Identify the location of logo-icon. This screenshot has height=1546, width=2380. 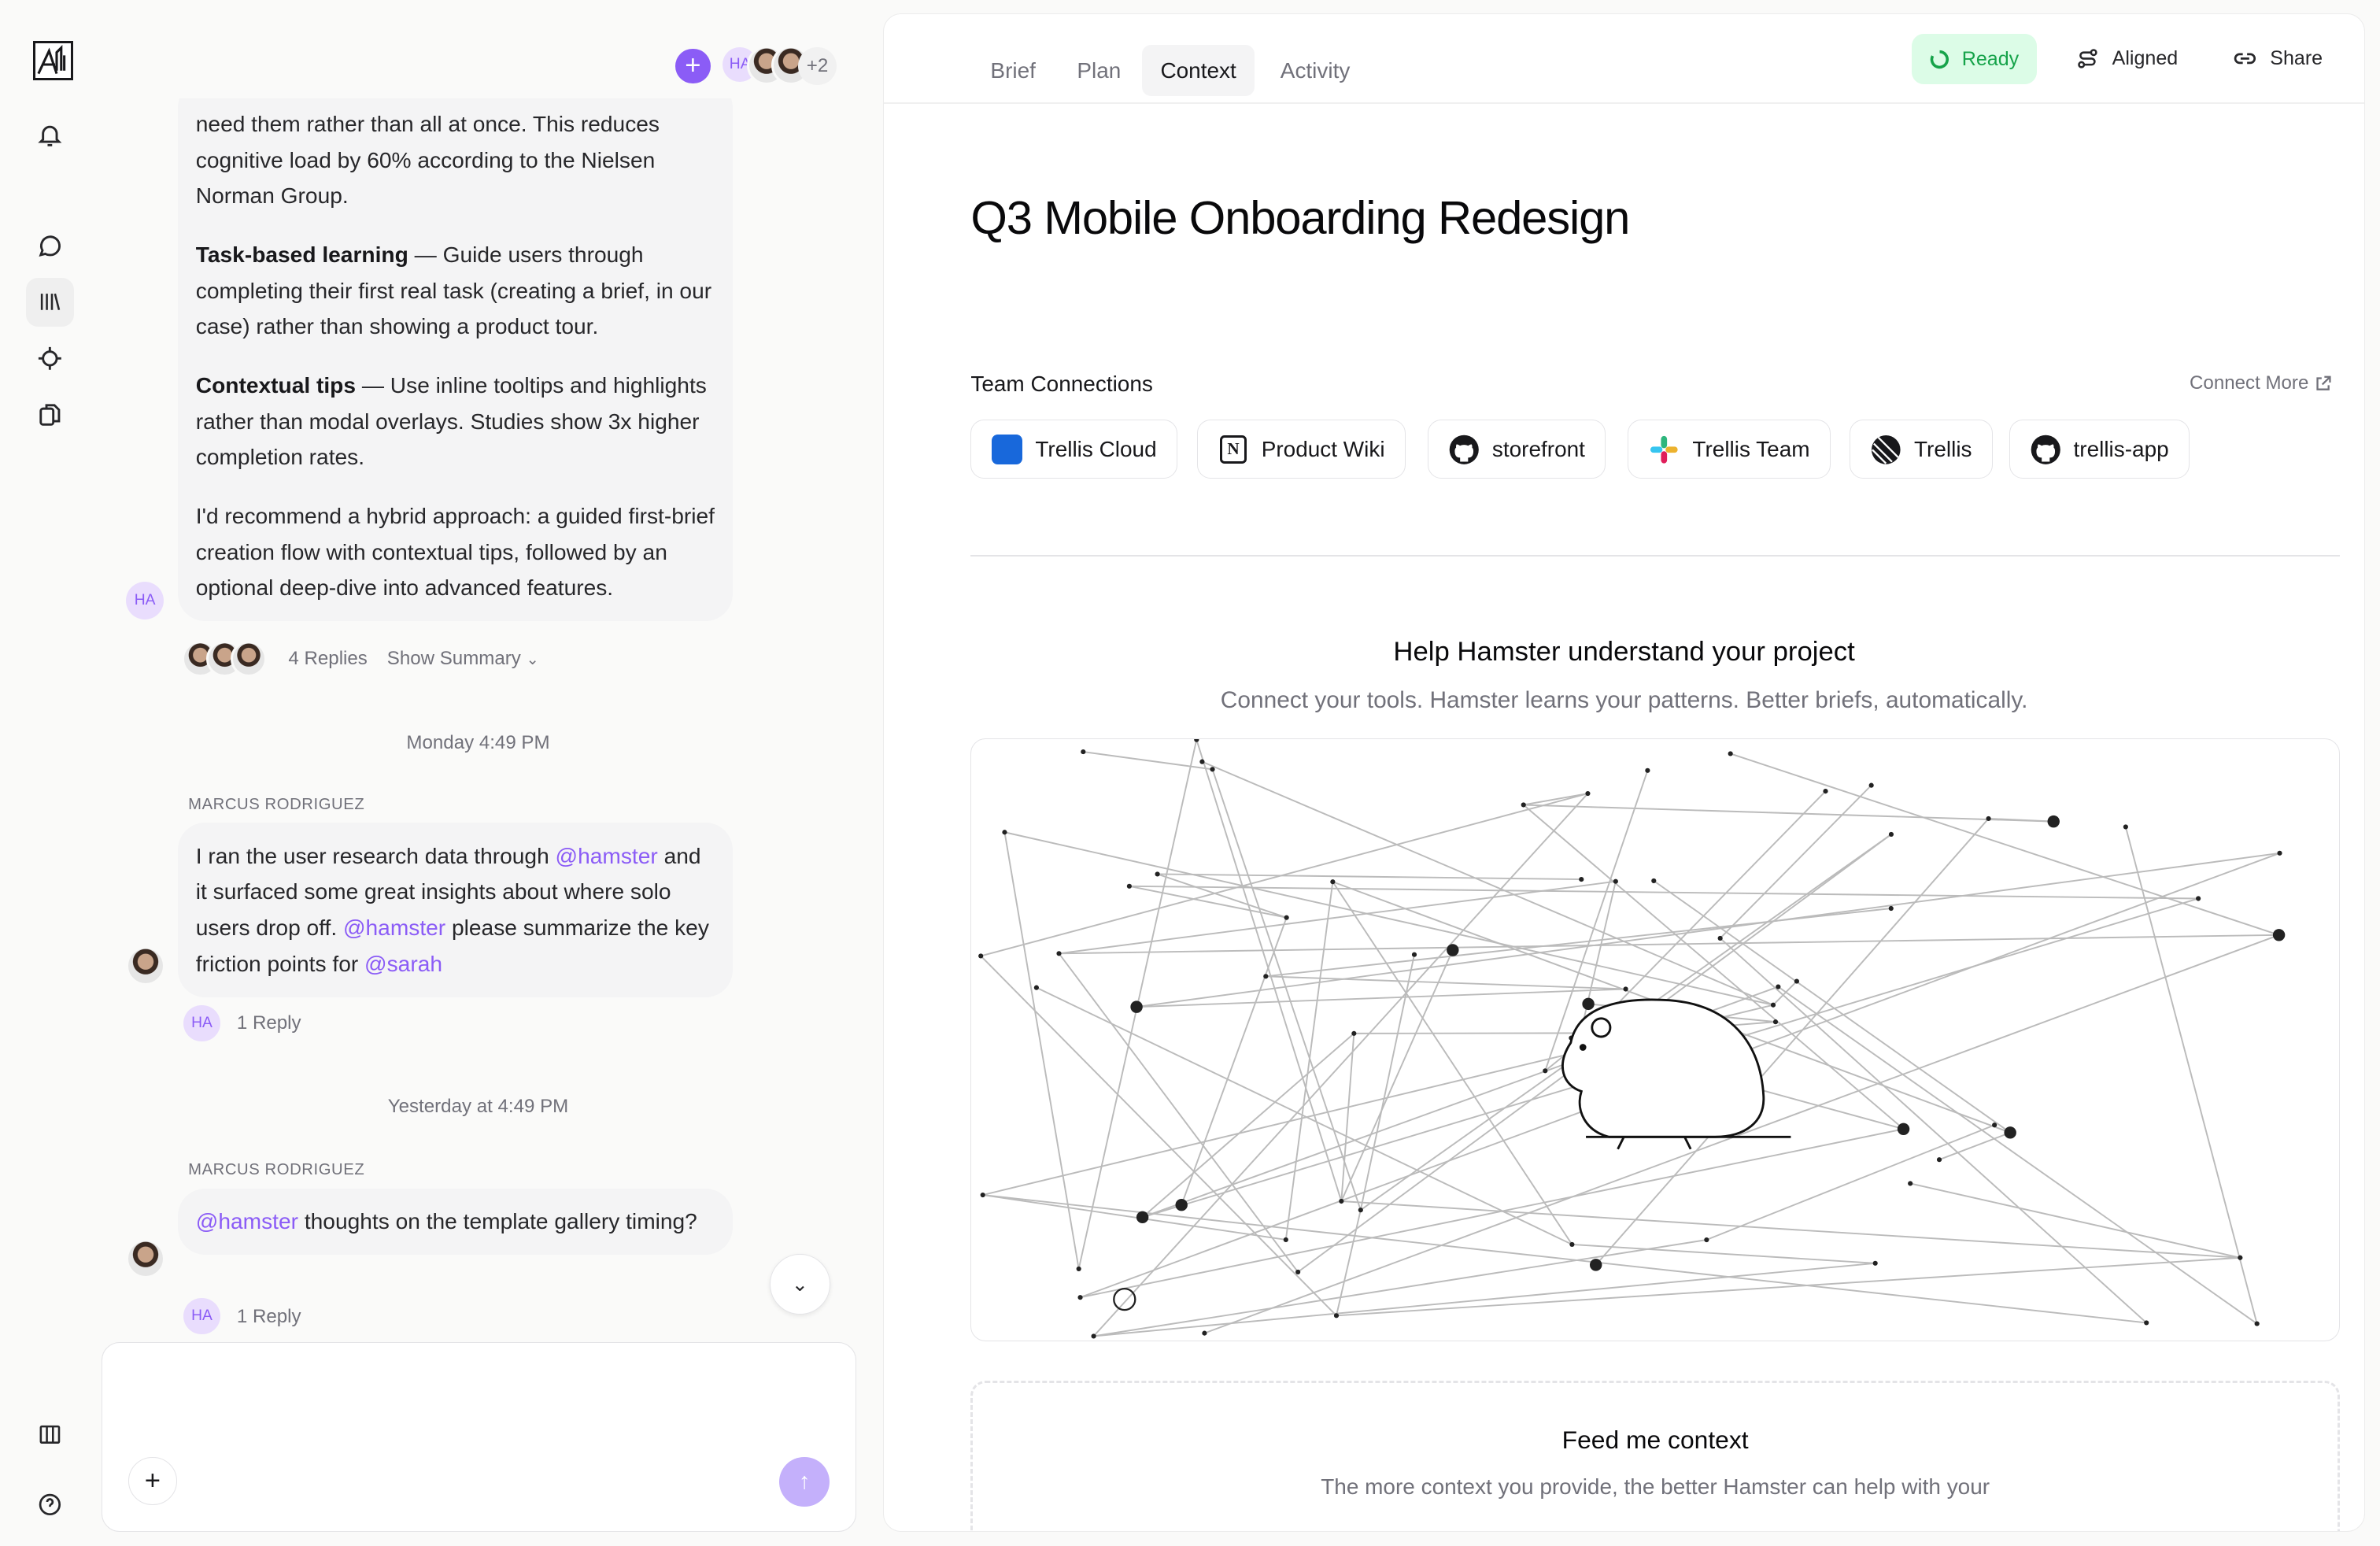
(52, 60).